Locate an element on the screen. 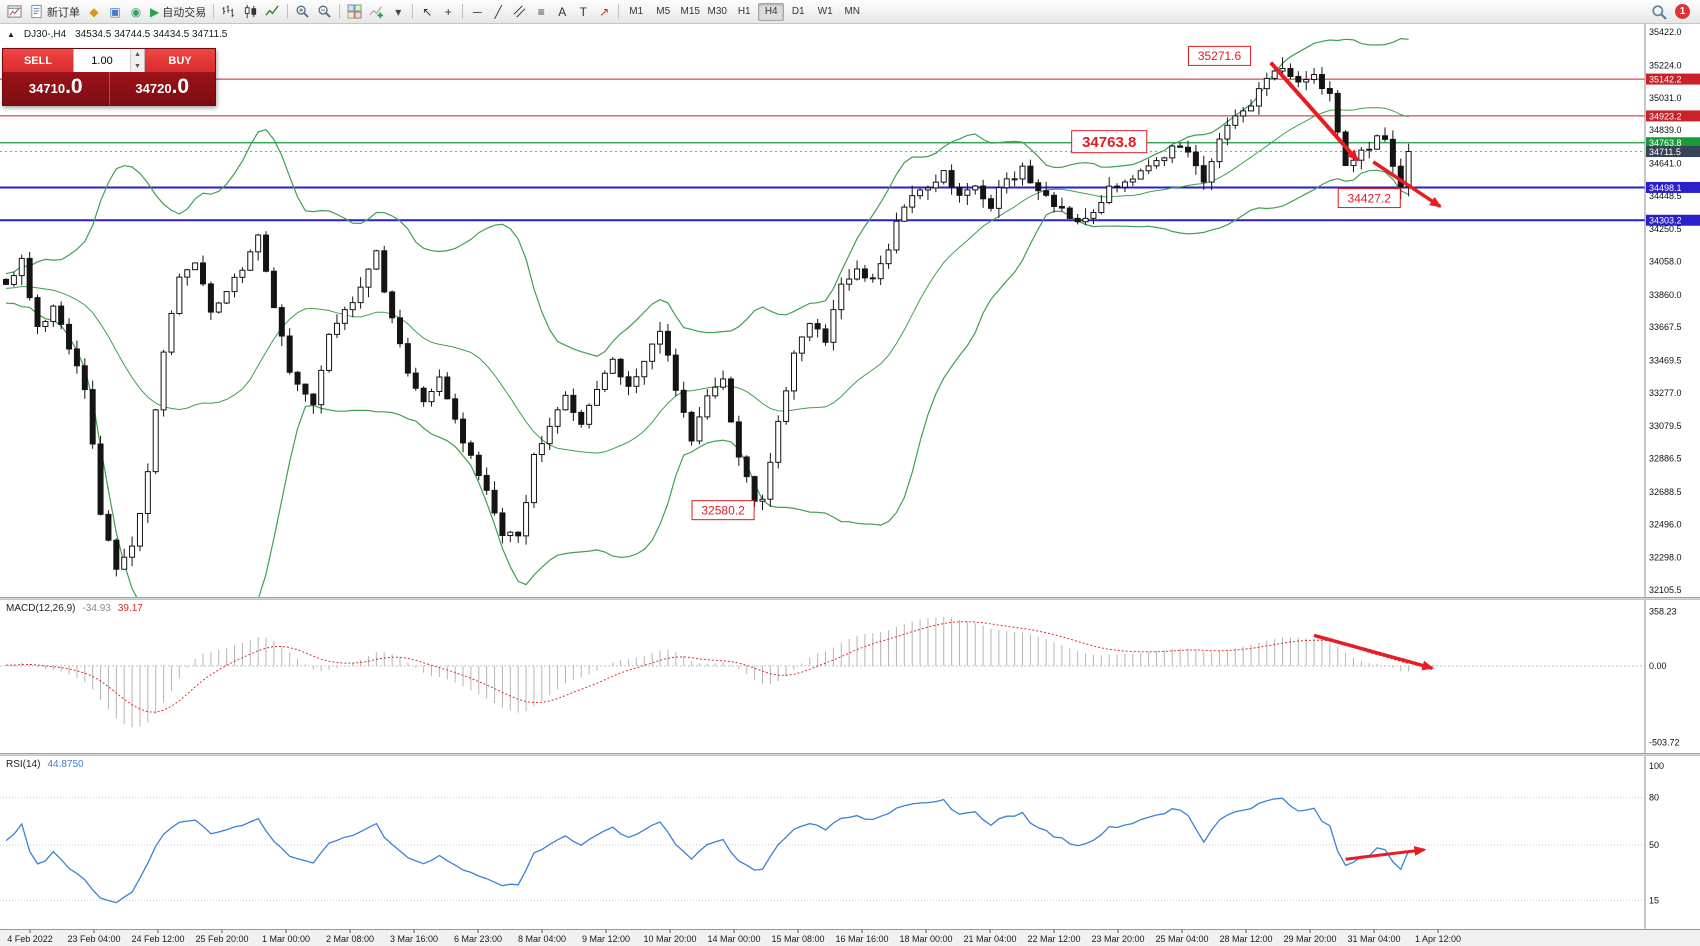  rsi-label: RSI(14) 44.8750 is located at coordinates (45, 764).